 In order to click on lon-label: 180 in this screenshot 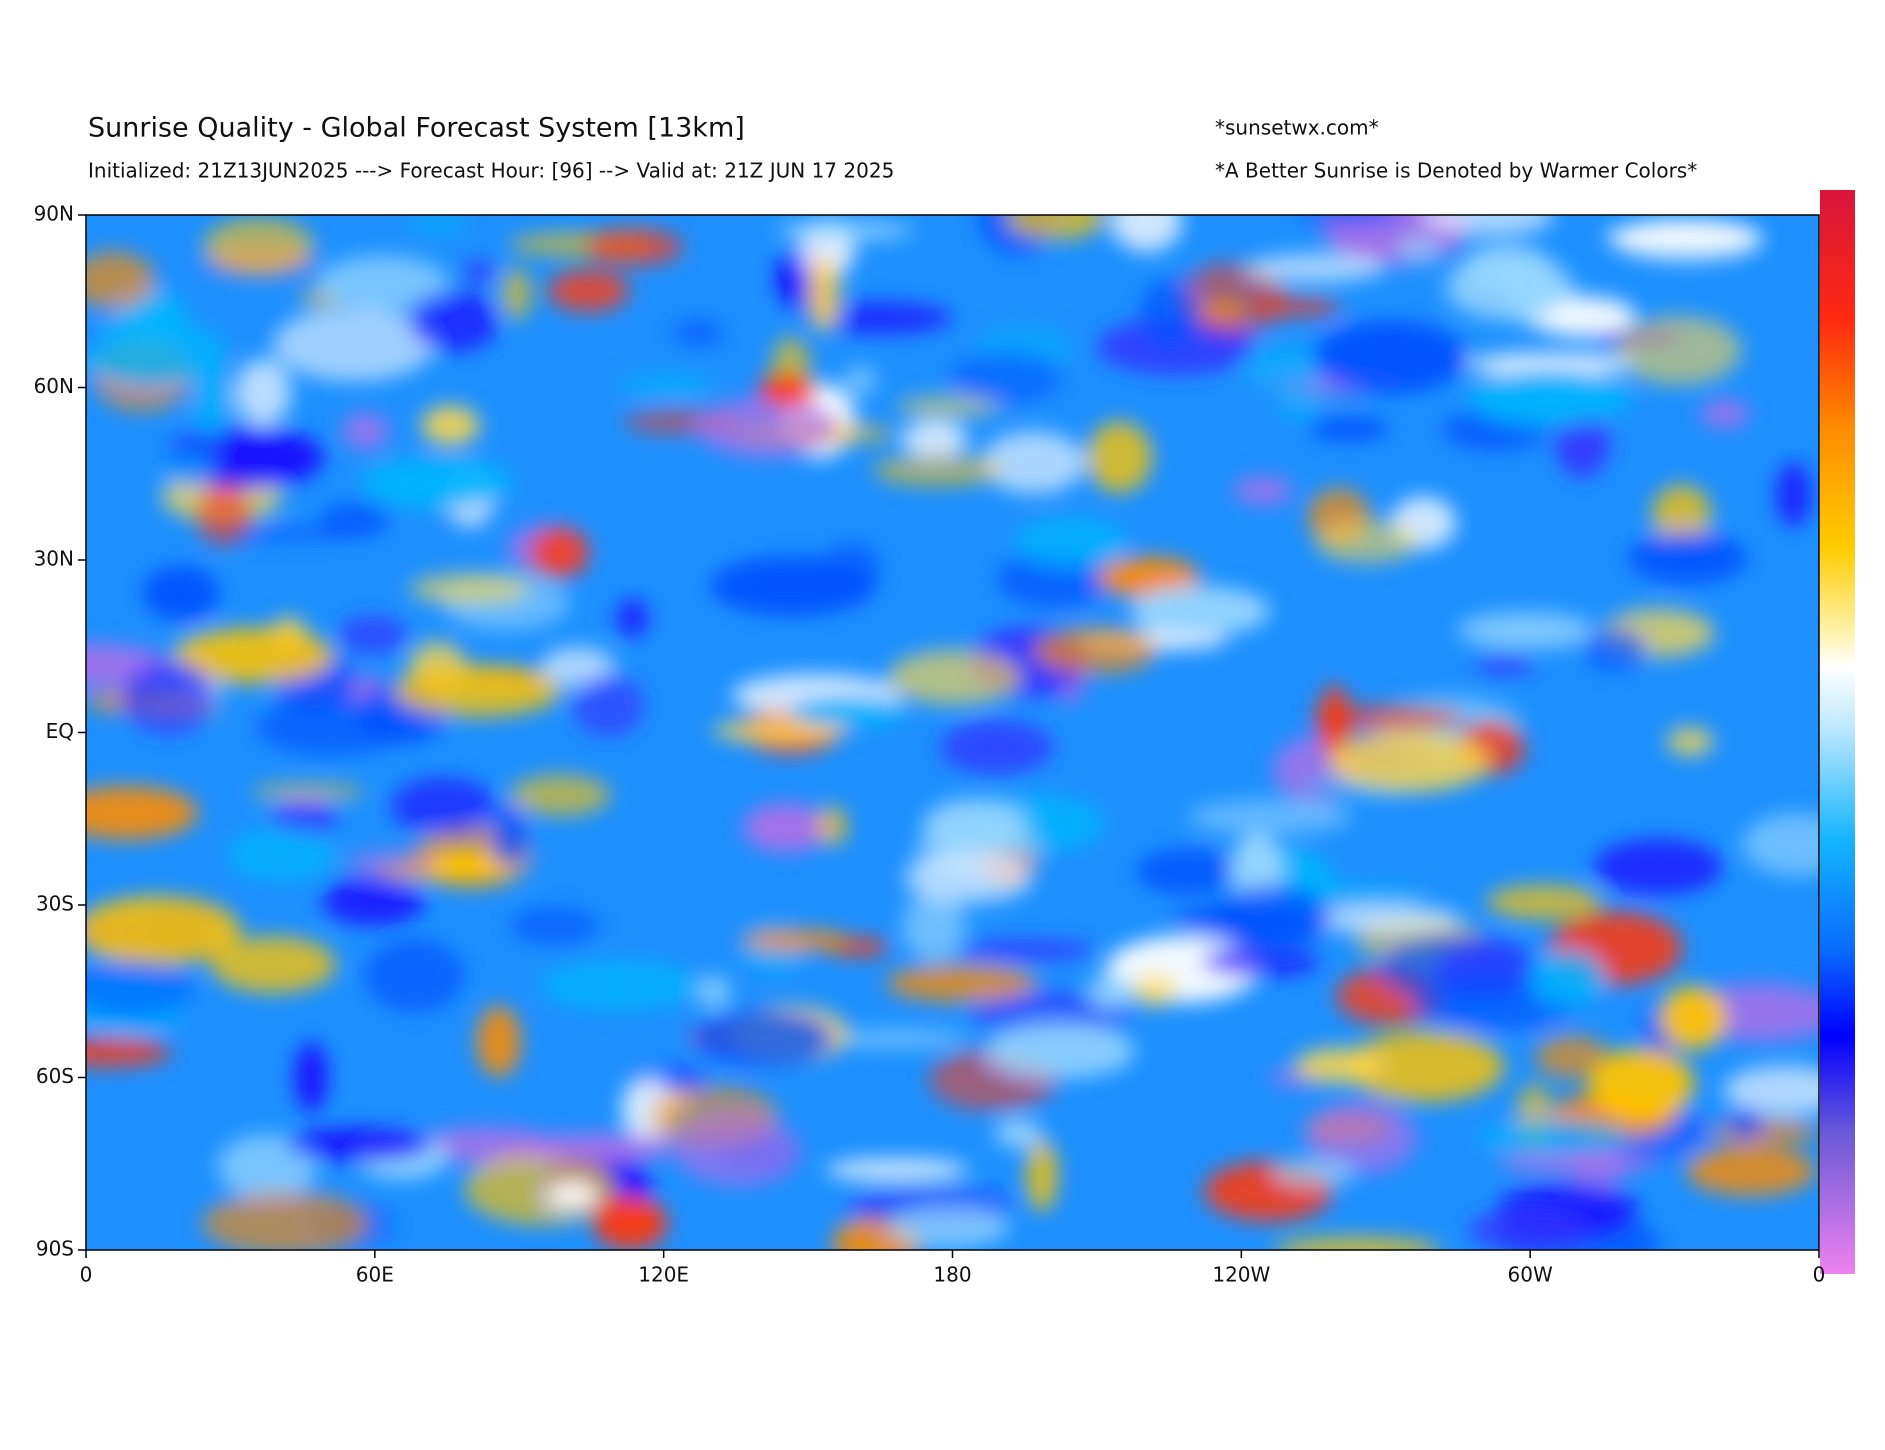, I will do `click(952, 1275)`.